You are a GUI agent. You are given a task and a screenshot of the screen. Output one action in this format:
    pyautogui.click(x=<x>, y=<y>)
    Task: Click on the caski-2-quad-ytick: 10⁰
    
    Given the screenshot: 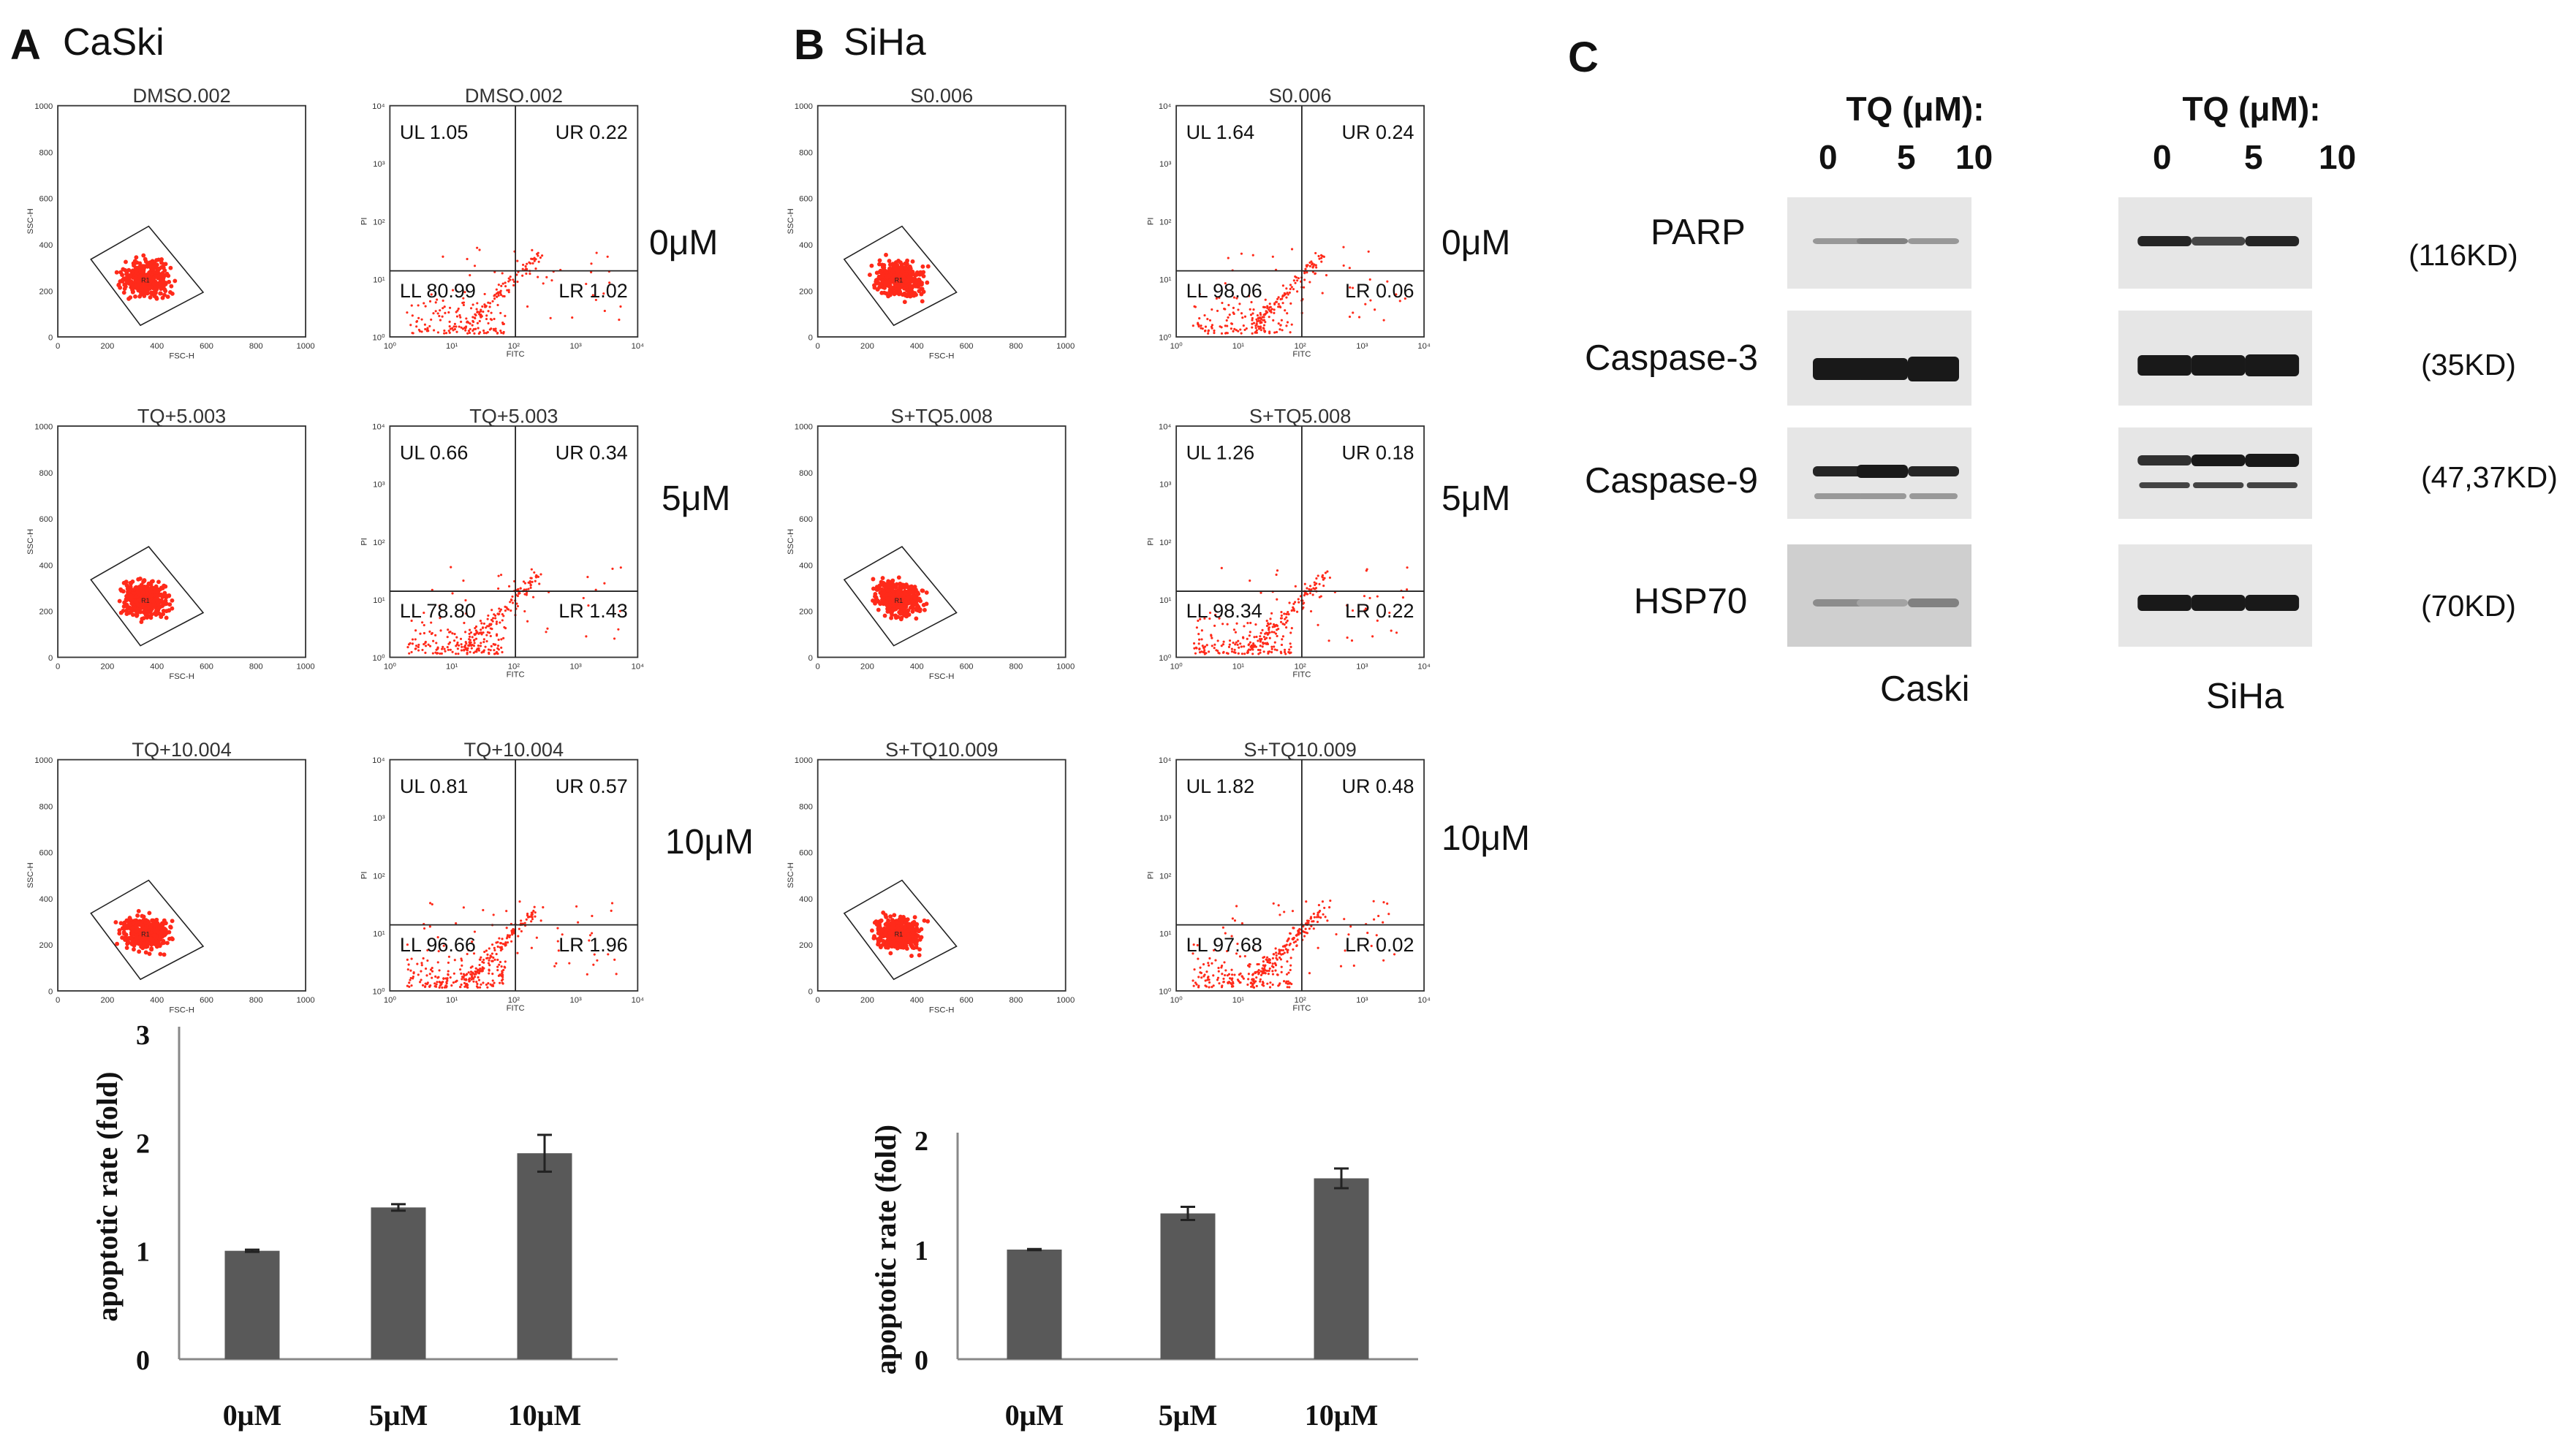 What is the action you would take?
    pyautogui.click(x=378, y=992)
    